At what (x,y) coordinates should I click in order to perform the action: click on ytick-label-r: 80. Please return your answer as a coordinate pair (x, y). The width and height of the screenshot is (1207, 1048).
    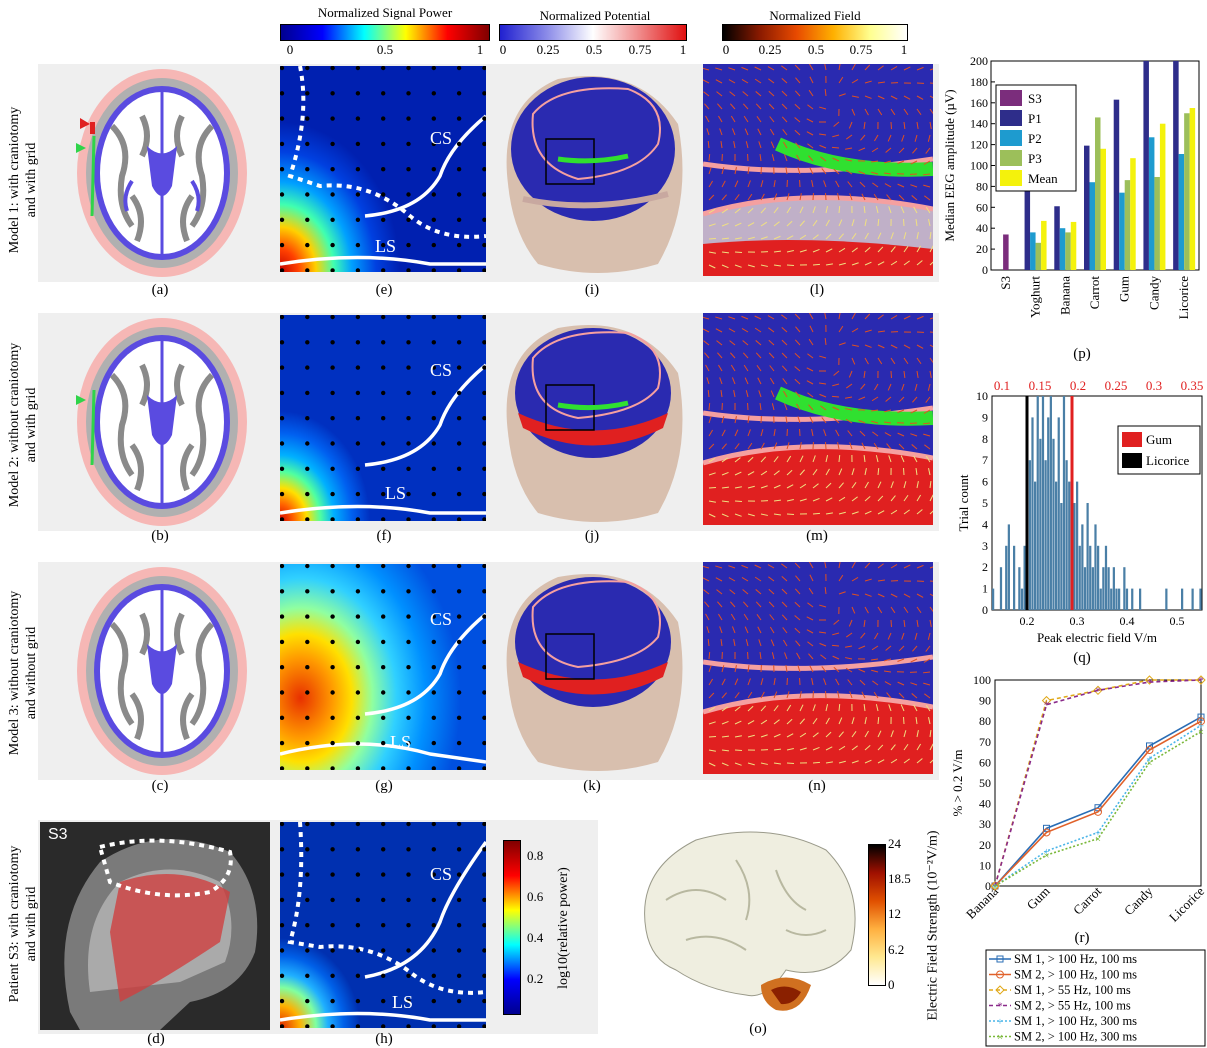
    Looking at the image, I should click on (985, 721).